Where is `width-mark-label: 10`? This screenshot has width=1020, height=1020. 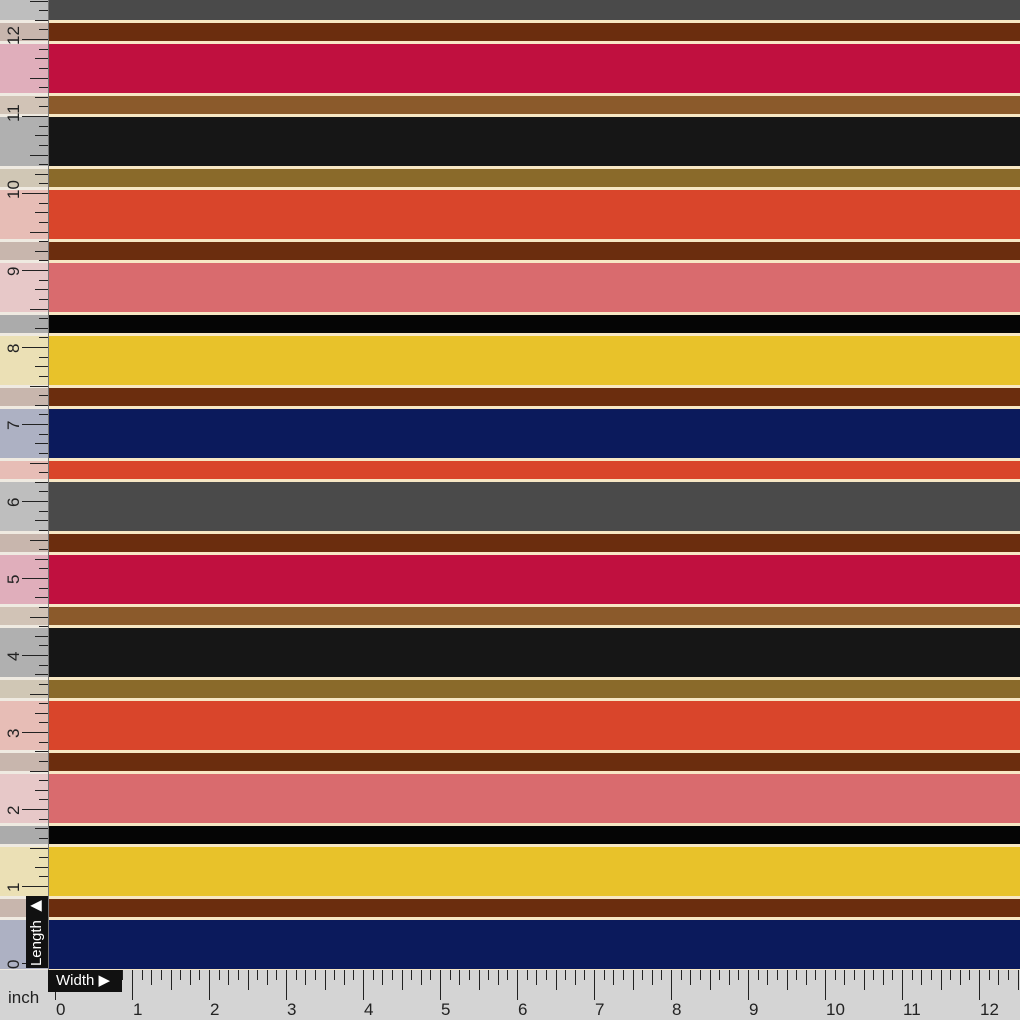 width-mark-label: 10 is located at coordinates (835, 1009).